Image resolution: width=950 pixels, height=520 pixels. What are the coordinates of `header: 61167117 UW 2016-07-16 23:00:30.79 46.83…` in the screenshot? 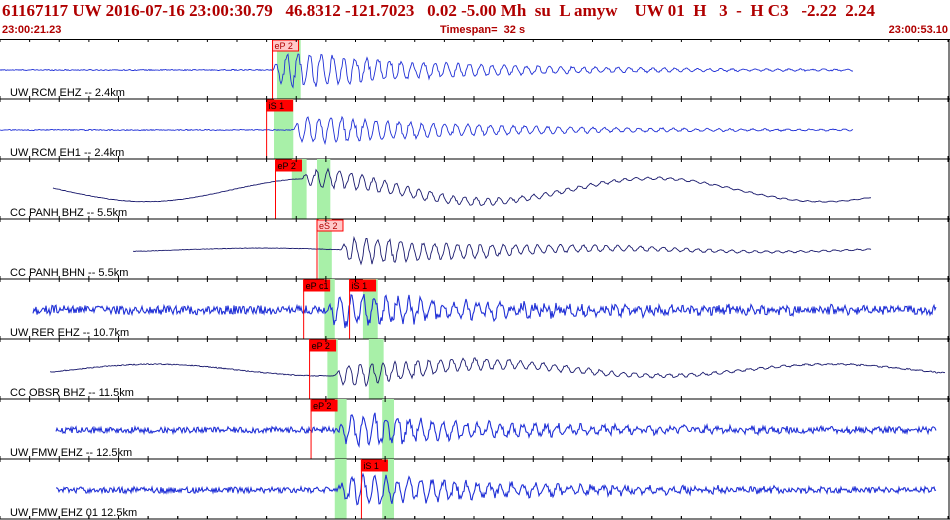 It's located at (475, 20).